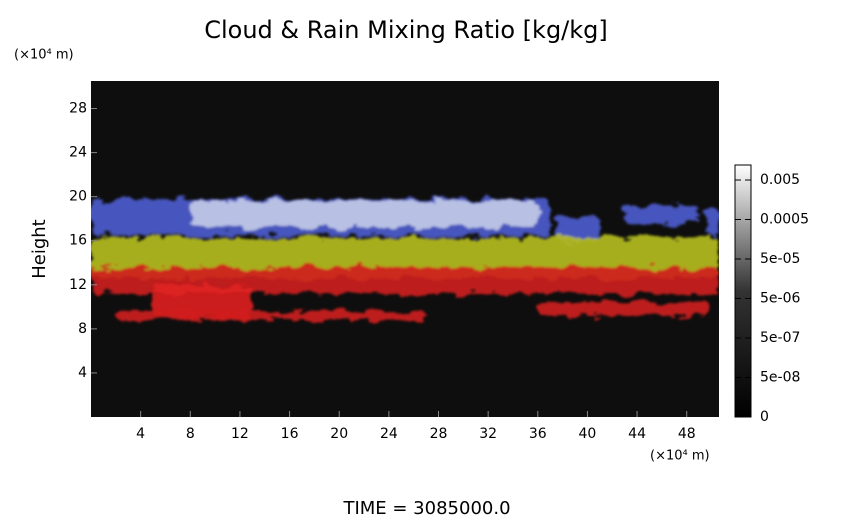  What do you see at coordinates (39, 249) in the screenshot?
I see `y-axis-title: Height` at bounding box center [39, 249].